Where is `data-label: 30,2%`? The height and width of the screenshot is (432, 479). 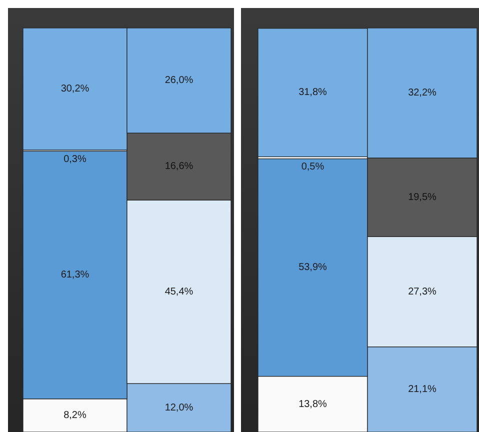 data-label: 30,2% is located at coordinates (75, 89).